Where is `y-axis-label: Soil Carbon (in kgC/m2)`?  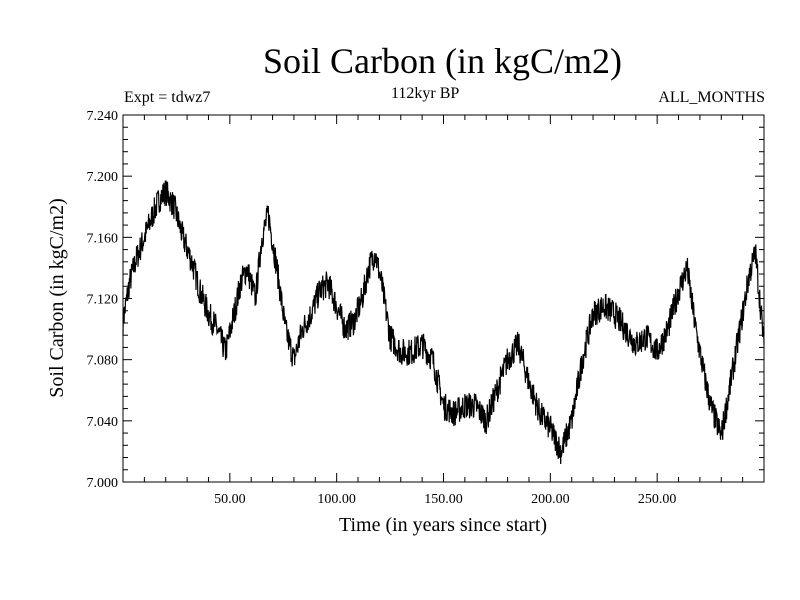 y-axis-label: Soil Carbon (in kgC/m2) is located at coordinates (57, 297).